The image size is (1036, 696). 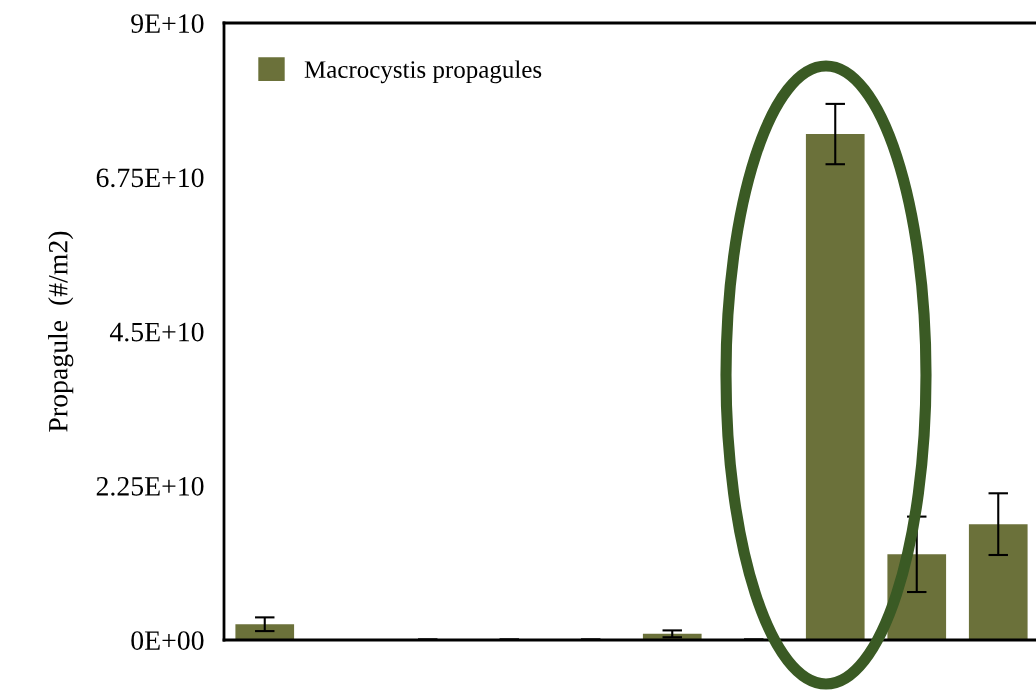 What do you see at coordinates (167, 640) in the screenshot?
I see `y-tick-label: 0E+00` at bounding box center [167, 640].